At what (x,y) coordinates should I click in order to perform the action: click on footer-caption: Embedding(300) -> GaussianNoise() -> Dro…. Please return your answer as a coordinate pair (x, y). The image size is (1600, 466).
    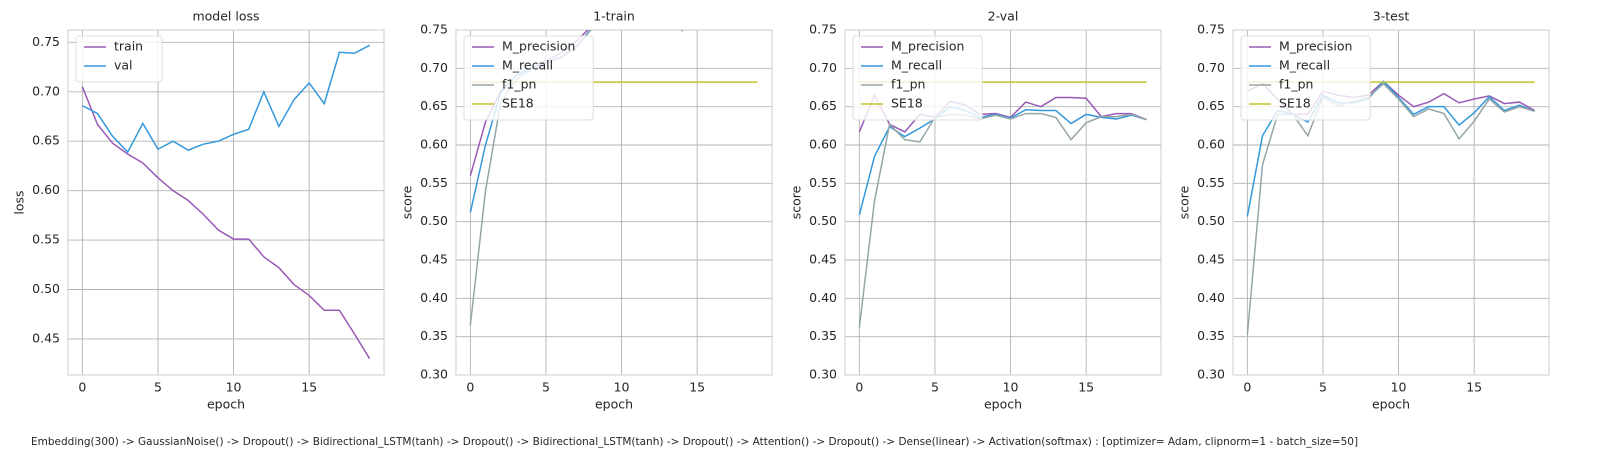
    Looking at the image, I should click on (694, 442).